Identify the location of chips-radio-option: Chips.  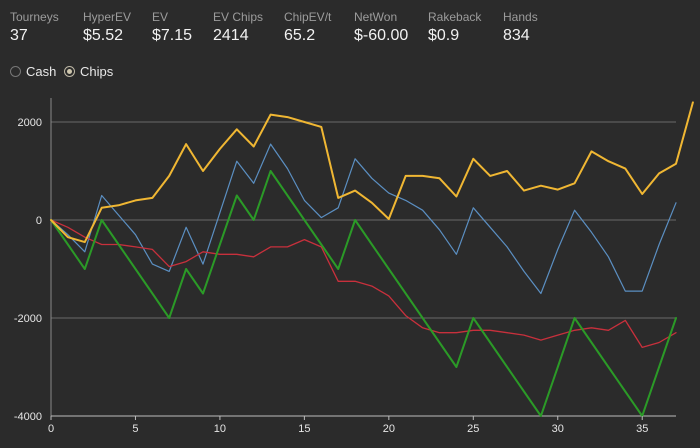
(88, 71).